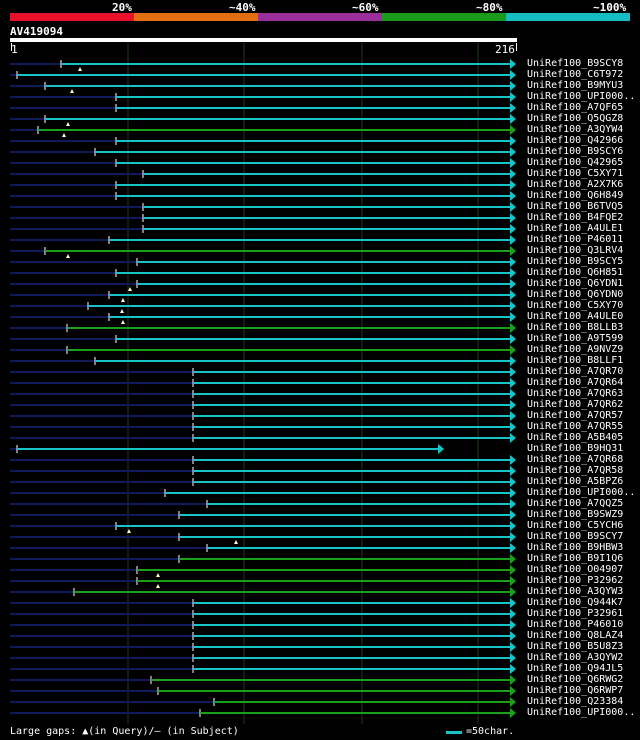 Image resolution: width=640 pixels, height=740 pixels. I want to click on hit-label: UniRef100_B9SWZ9, so click(575, 514).